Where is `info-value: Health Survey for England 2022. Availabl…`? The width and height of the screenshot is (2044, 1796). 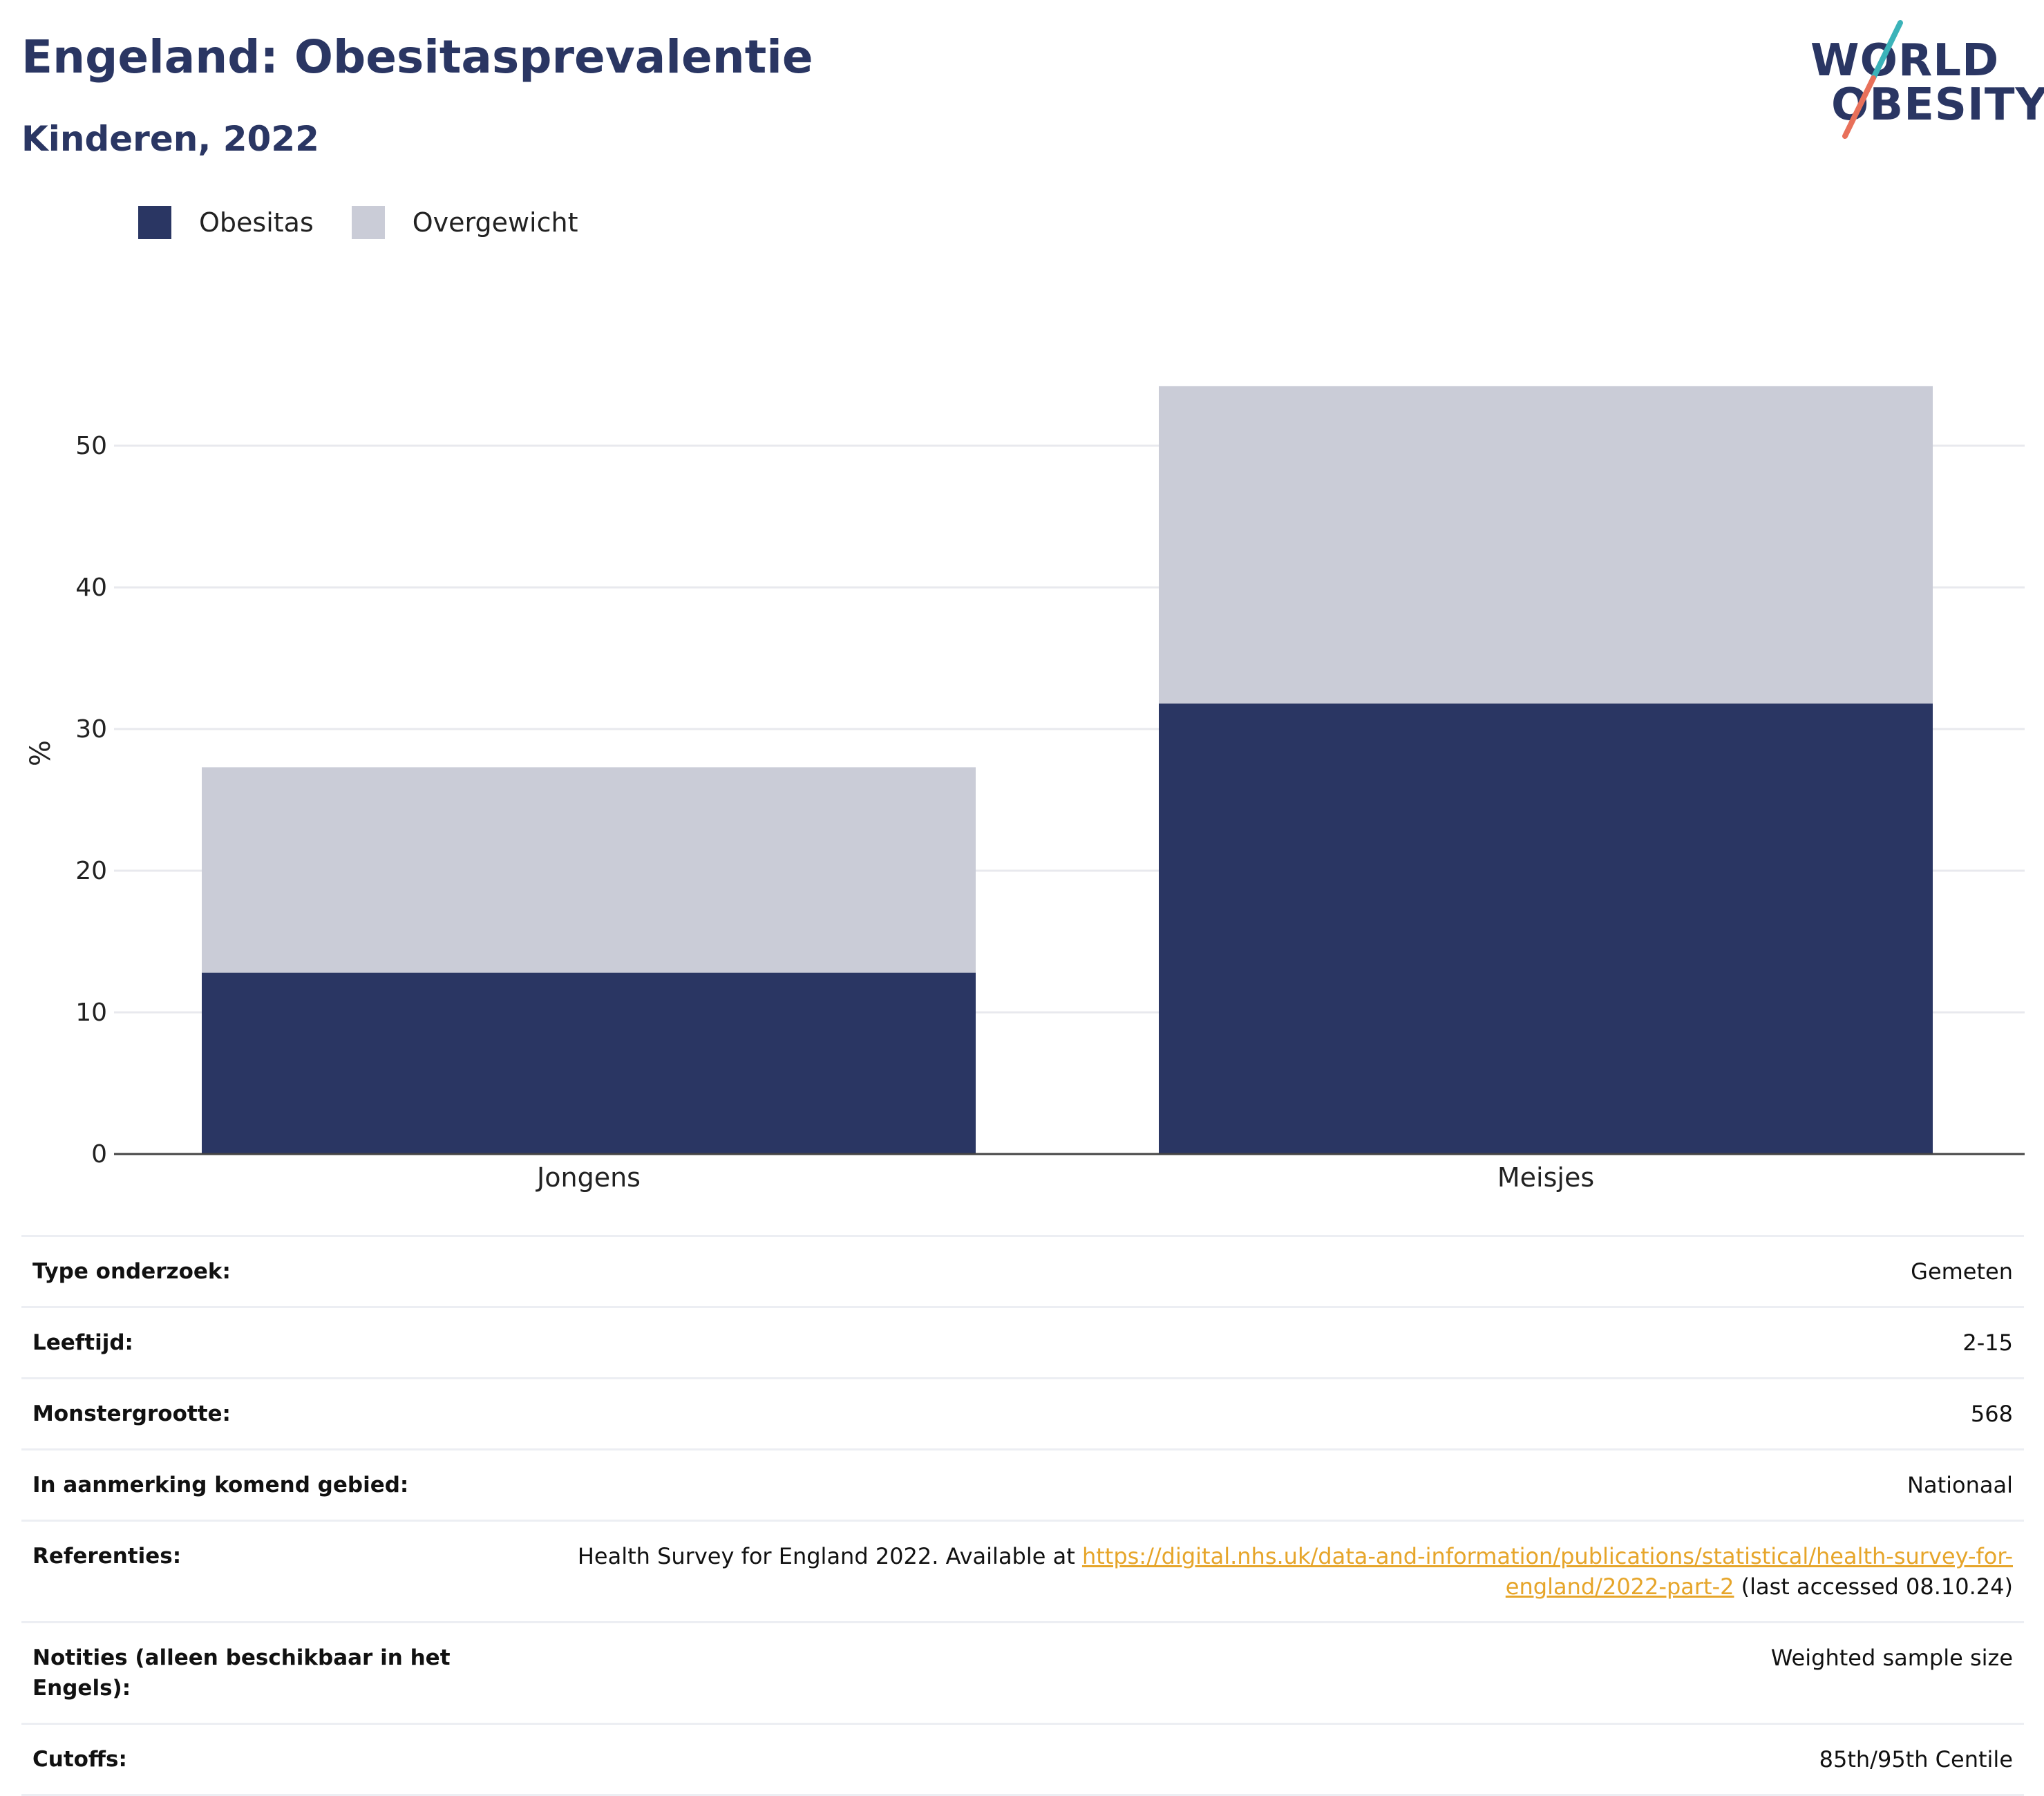 info-value: Health Survey for England 2022. Availabl… is located at coordinates (1253, 1571).